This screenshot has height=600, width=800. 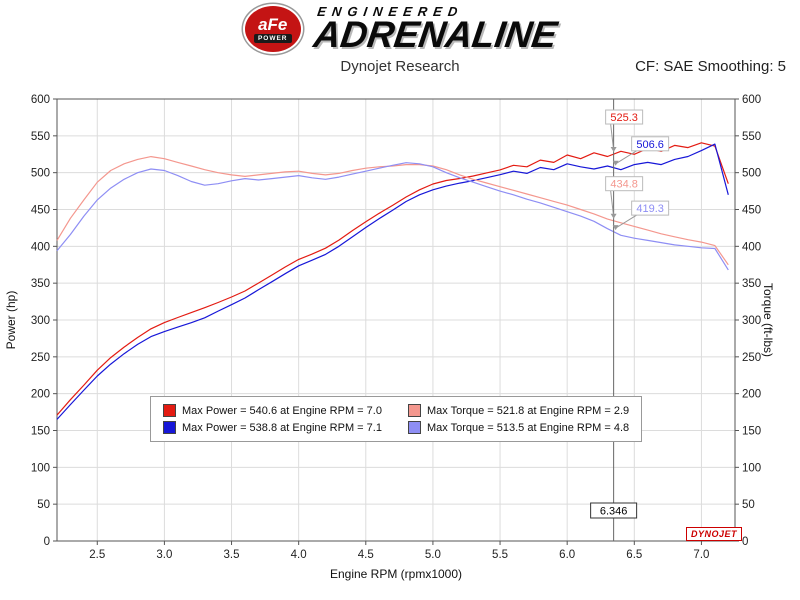 I want to click on tick-label-y-left: 400, so click(x=40, y=247).